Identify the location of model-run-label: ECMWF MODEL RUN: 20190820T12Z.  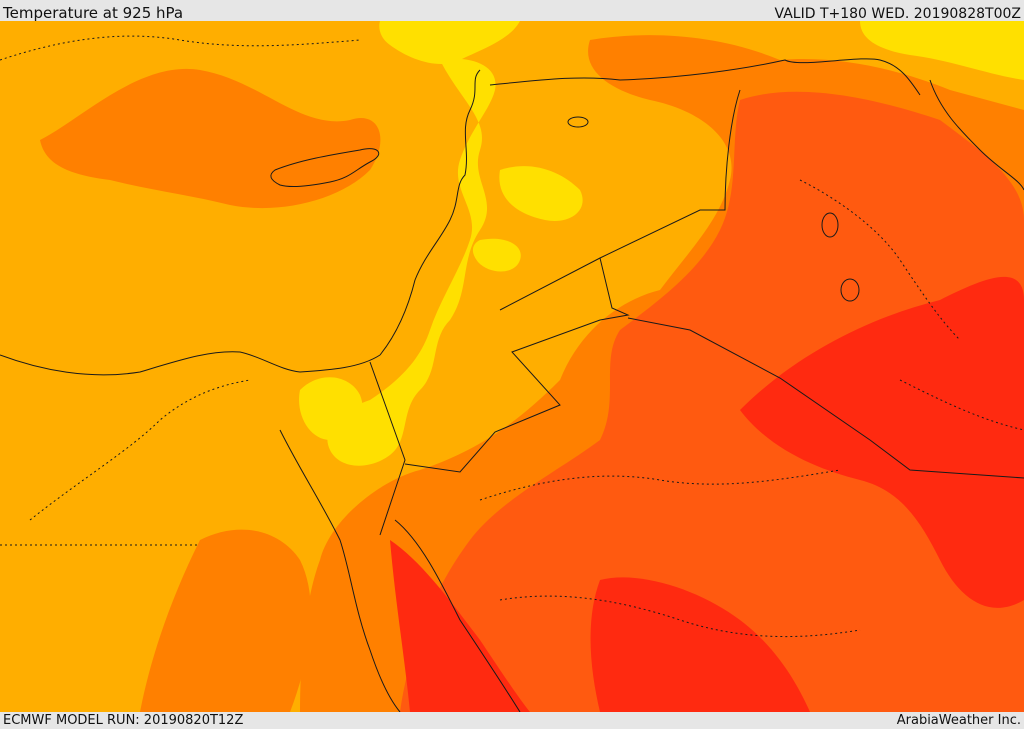
(123, 720).